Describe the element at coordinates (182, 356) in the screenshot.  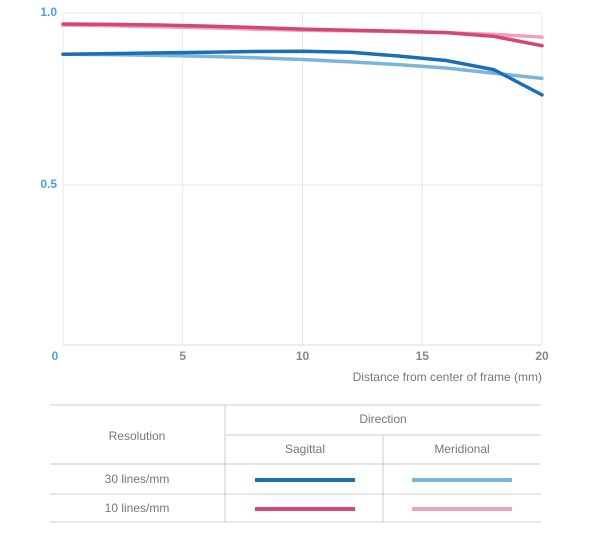
I see `x-tick-label: 5` at that location.